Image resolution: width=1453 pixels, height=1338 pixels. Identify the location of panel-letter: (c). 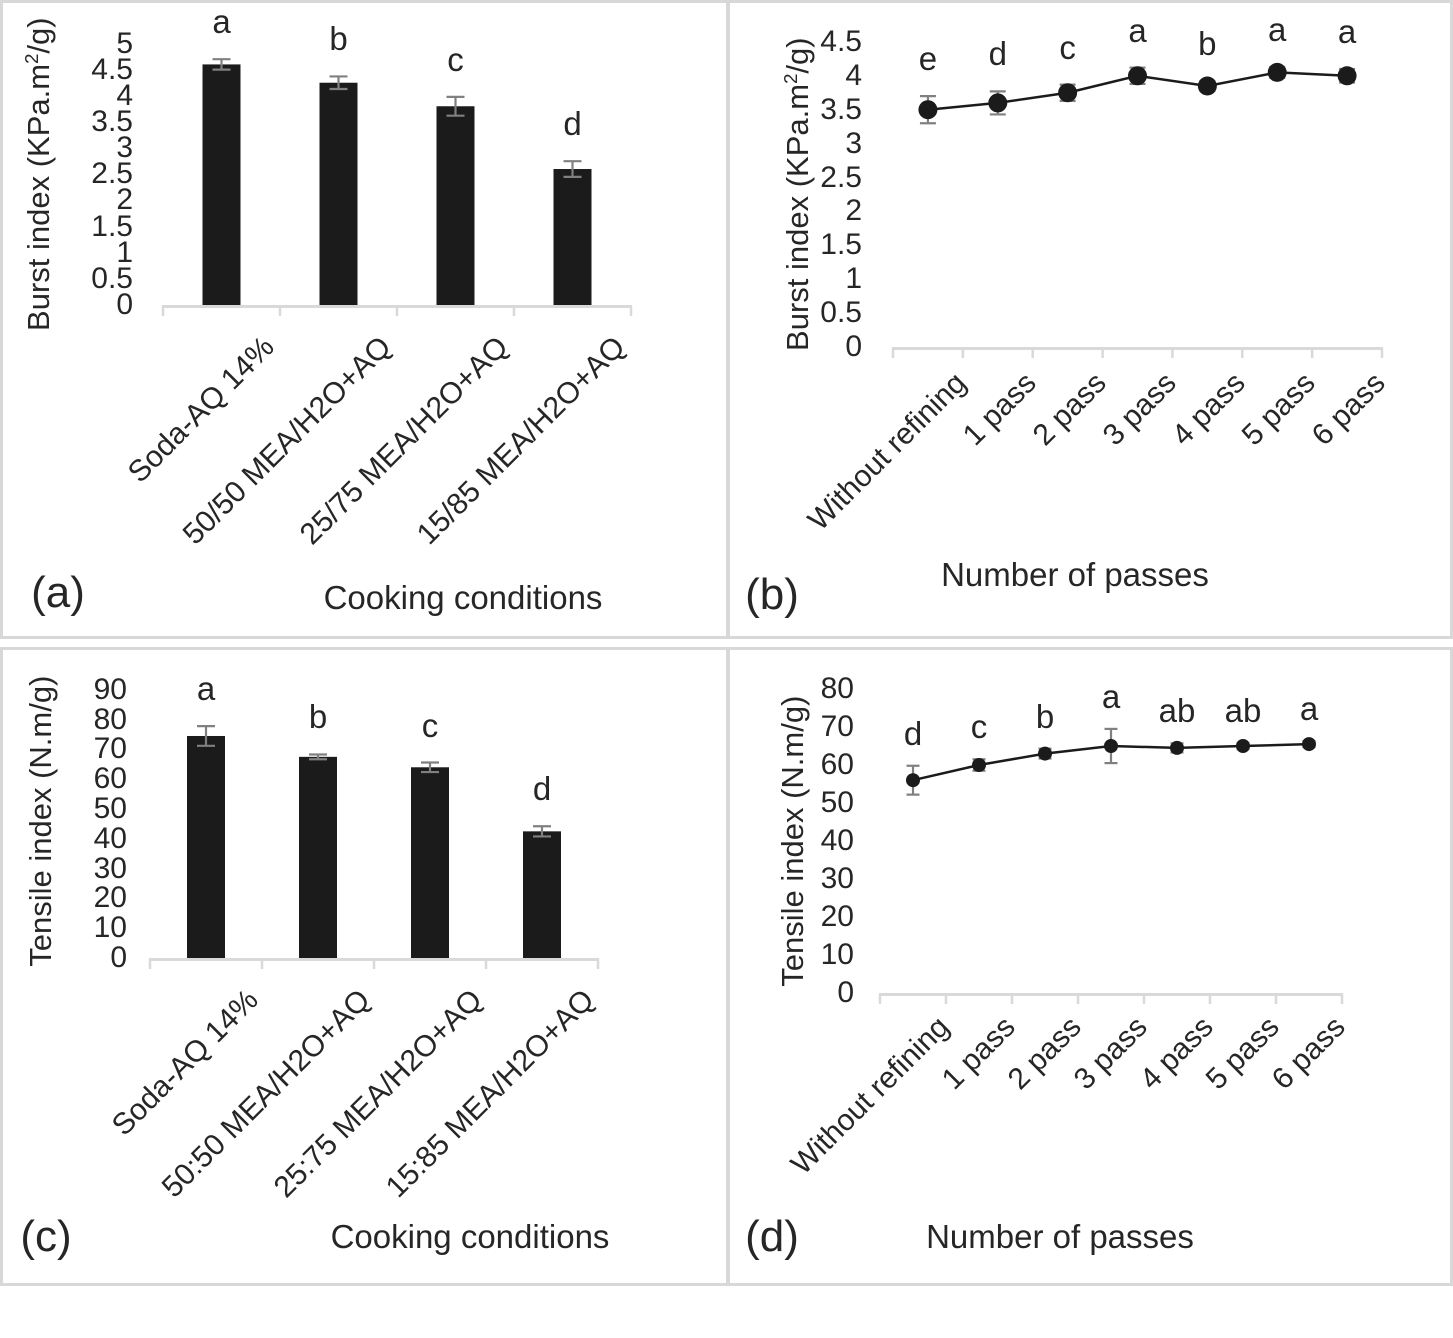
(46, 1236).